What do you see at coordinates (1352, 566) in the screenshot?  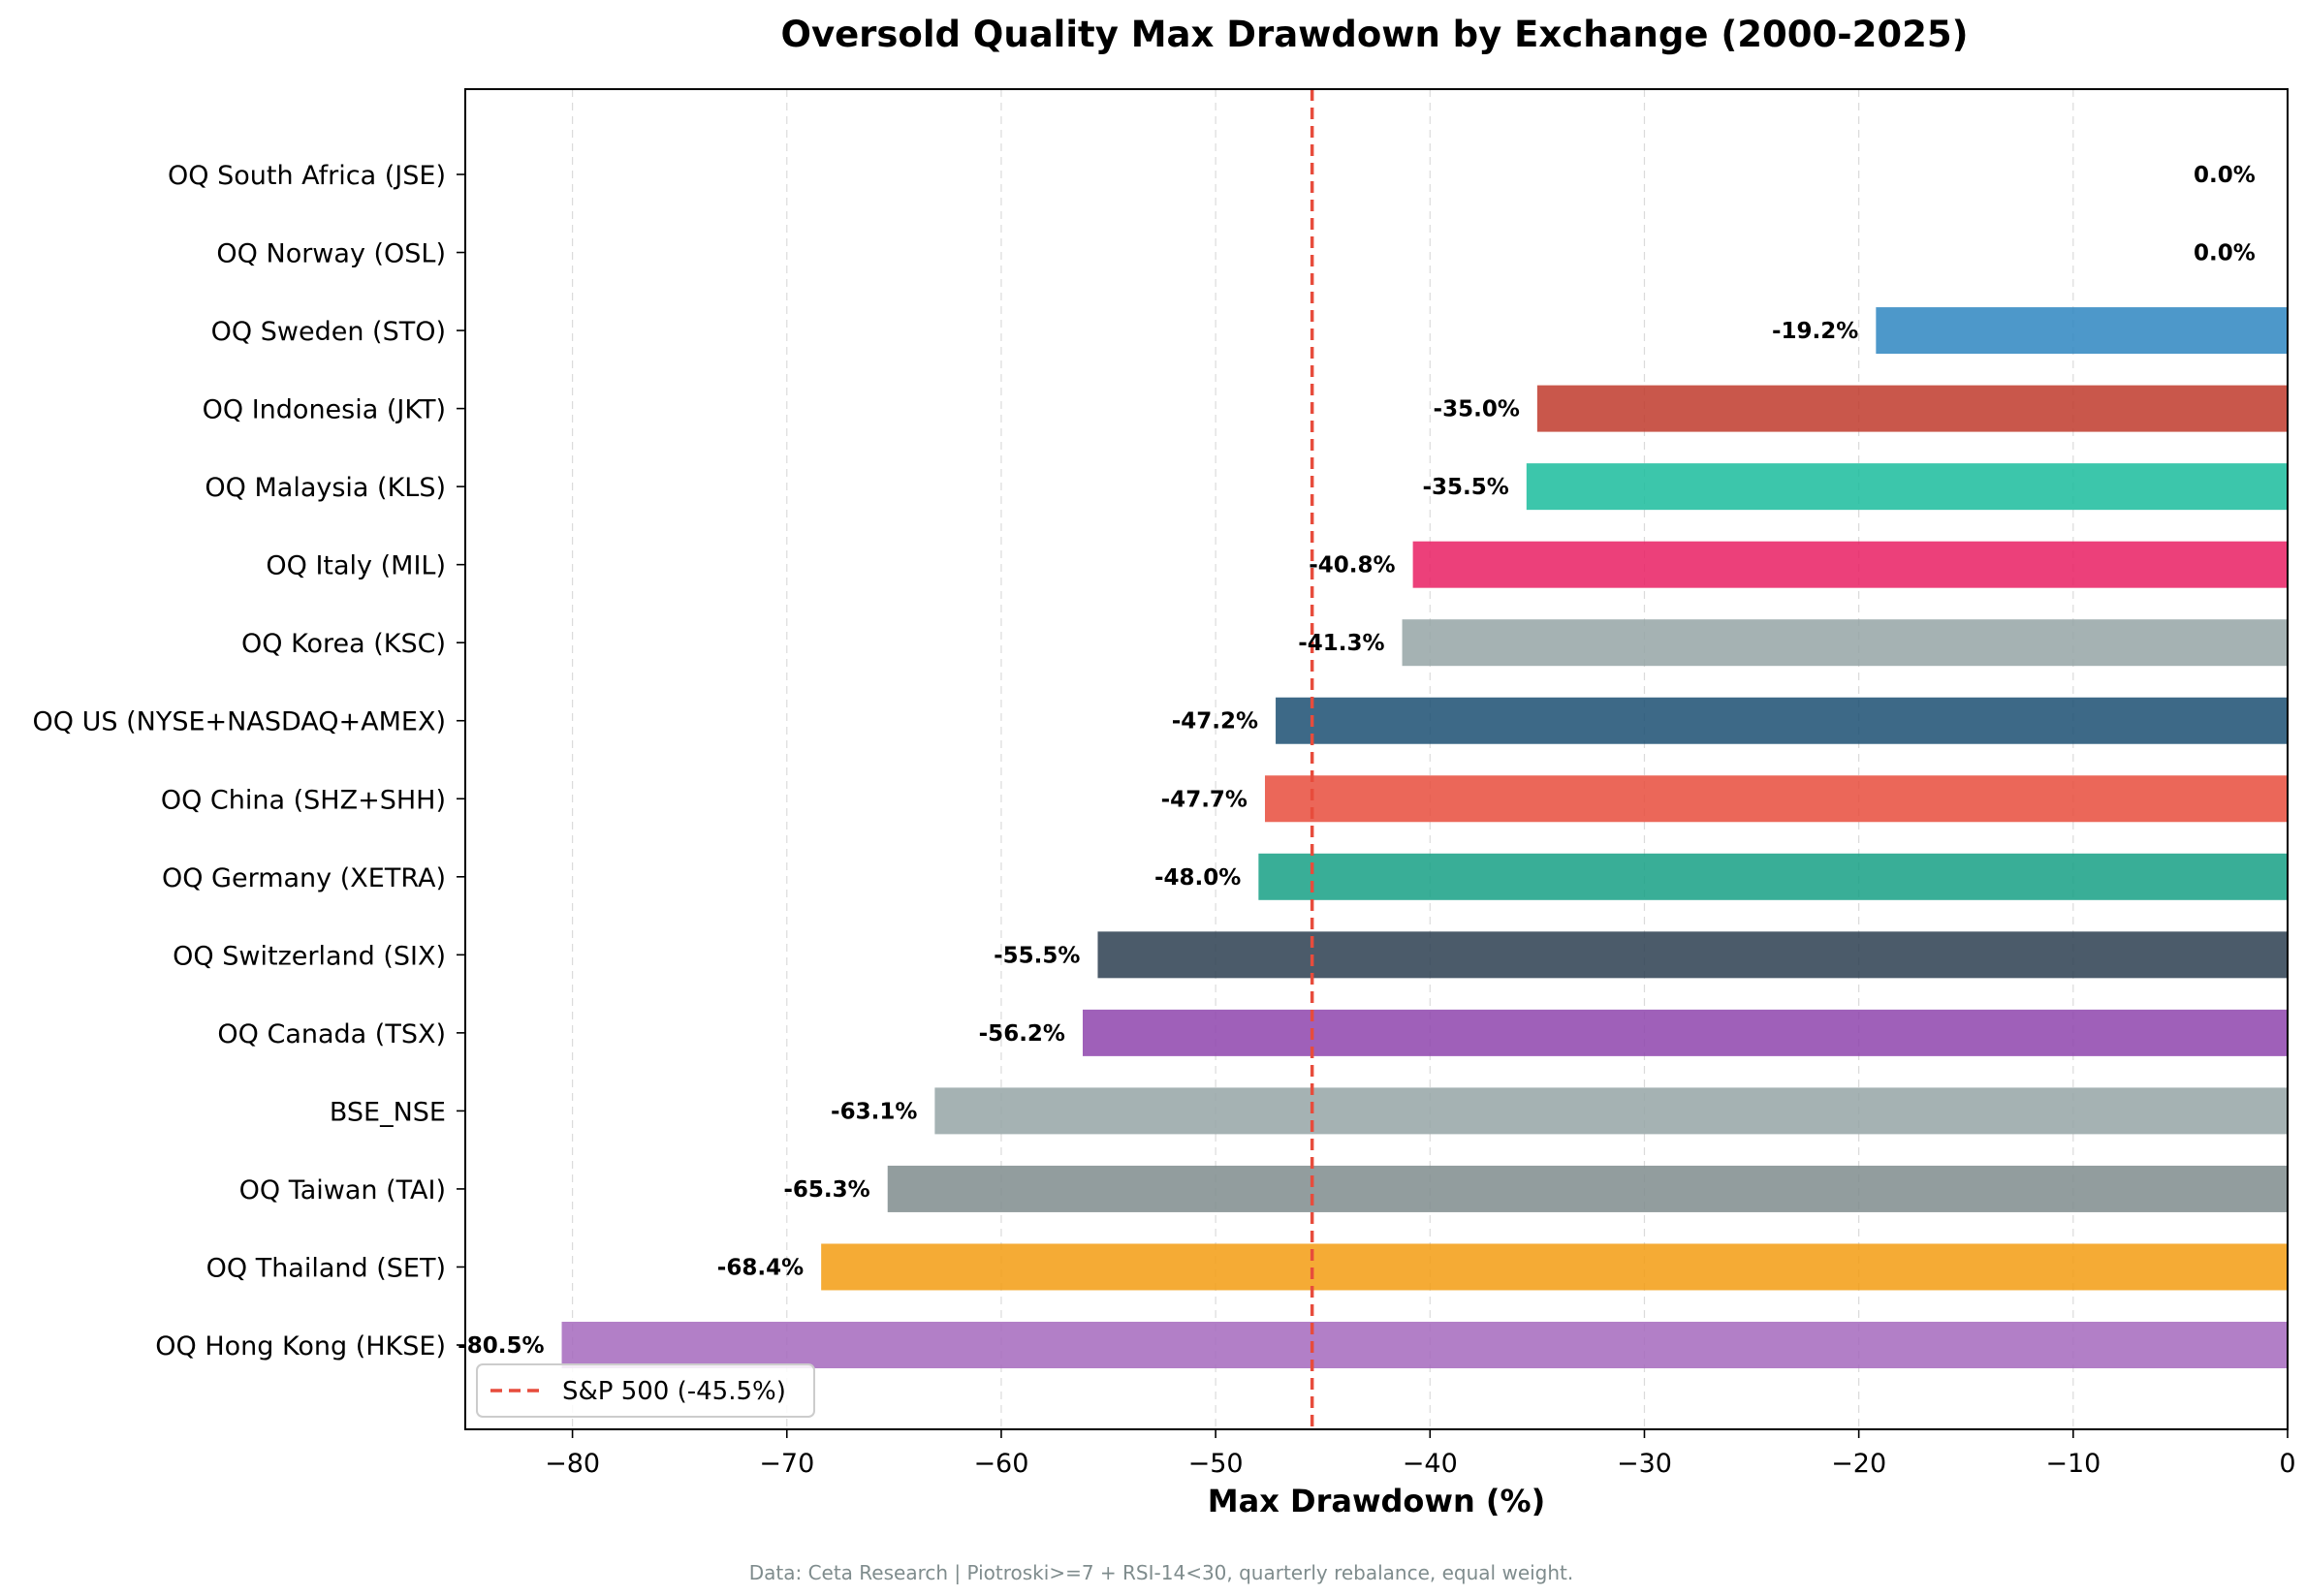 I see `data-label: -40.8%` at bounding box center [1352, 566].